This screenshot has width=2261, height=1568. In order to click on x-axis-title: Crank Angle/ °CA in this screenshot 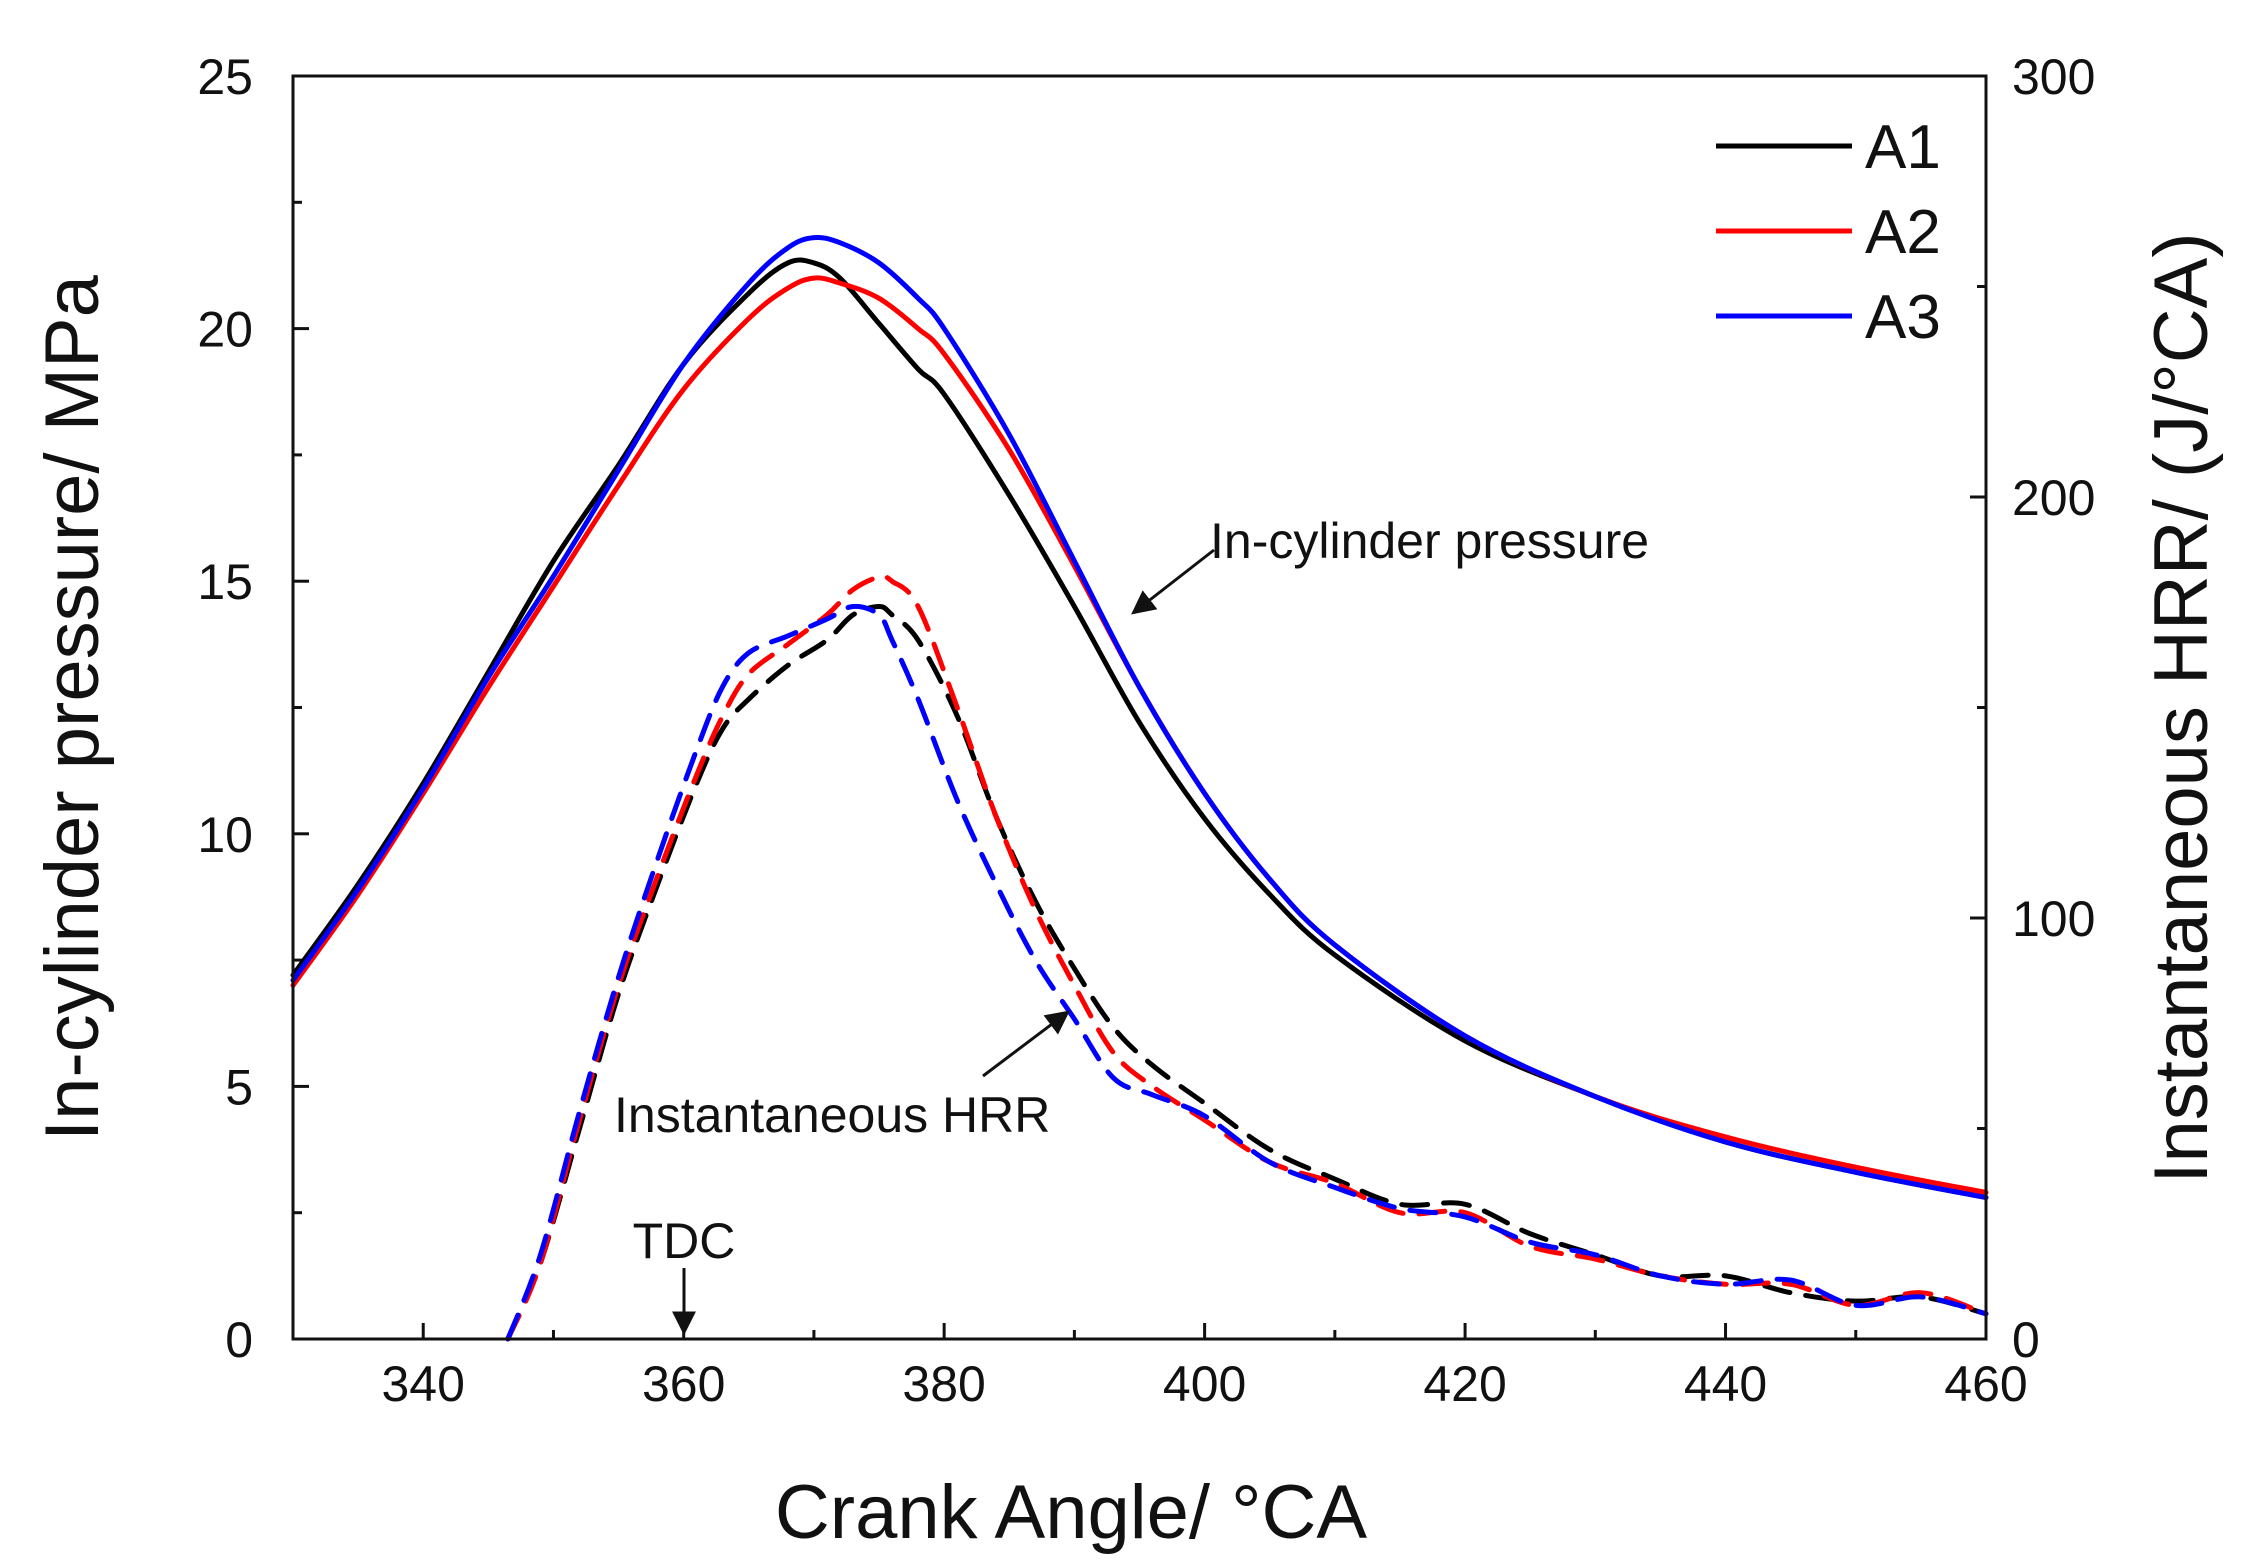, I will do `click(1071, 1512)`.